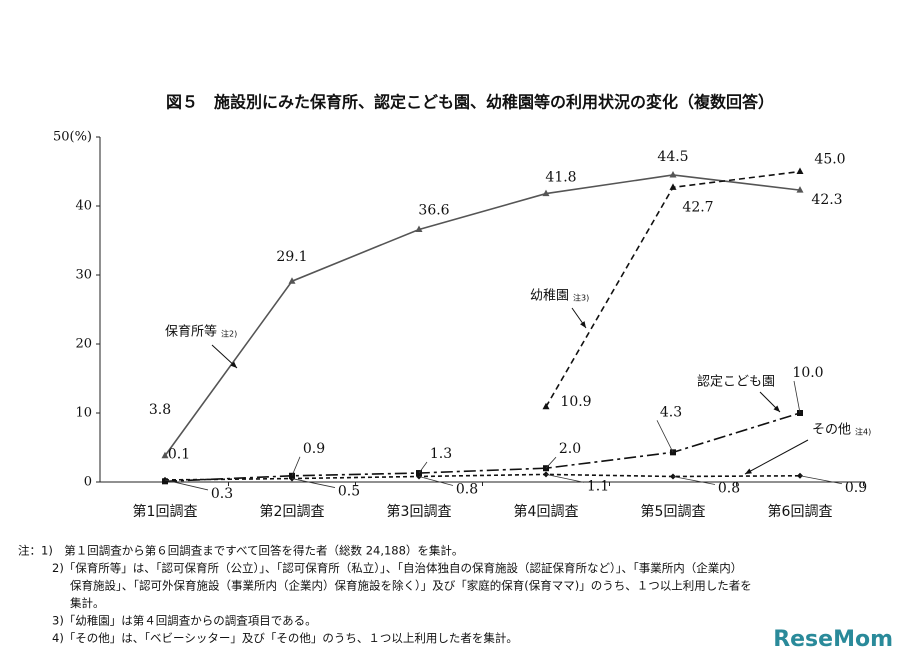  What do you see at coordinates (83, 206) in the screenshot?
I see `y-tick-label: 40` at bounding box center [83, 206].